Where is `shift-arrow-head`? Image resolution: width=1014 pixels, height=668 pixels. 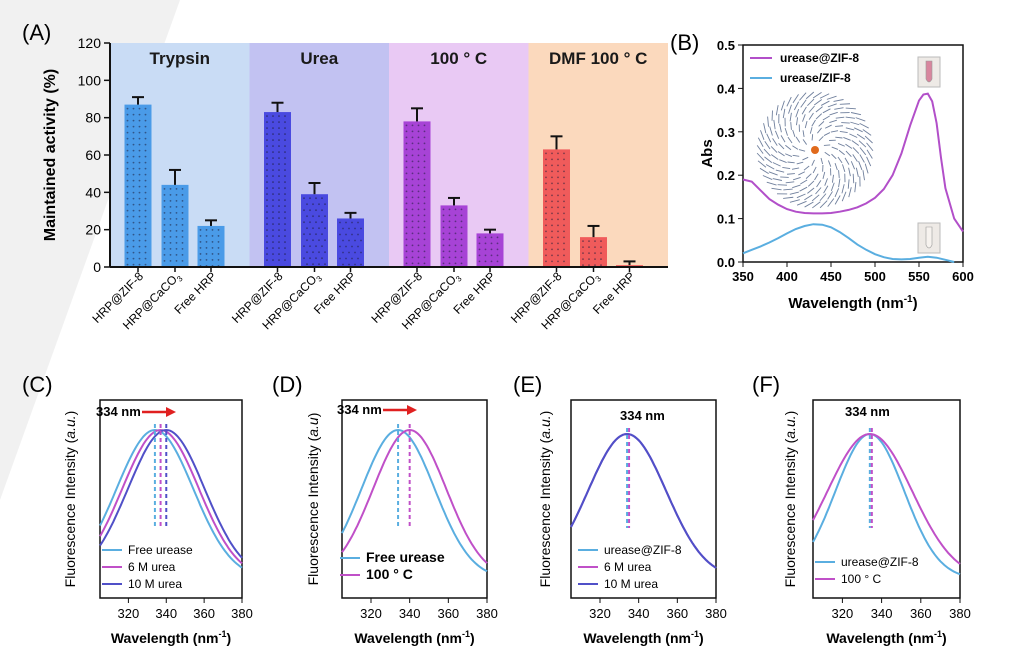 shift-arrow-head is located at coordinates (171, 412).